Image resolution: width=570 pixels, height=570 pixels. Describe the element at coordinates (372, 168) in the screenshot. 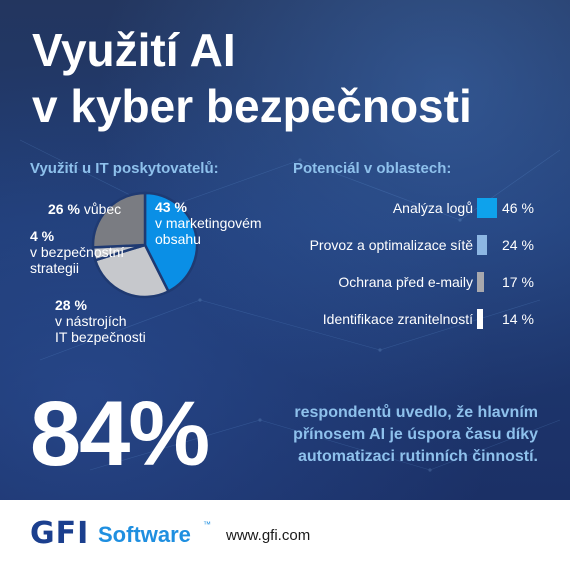

I see `bar-chart-title: Potenciál v oblastech:` at that location.